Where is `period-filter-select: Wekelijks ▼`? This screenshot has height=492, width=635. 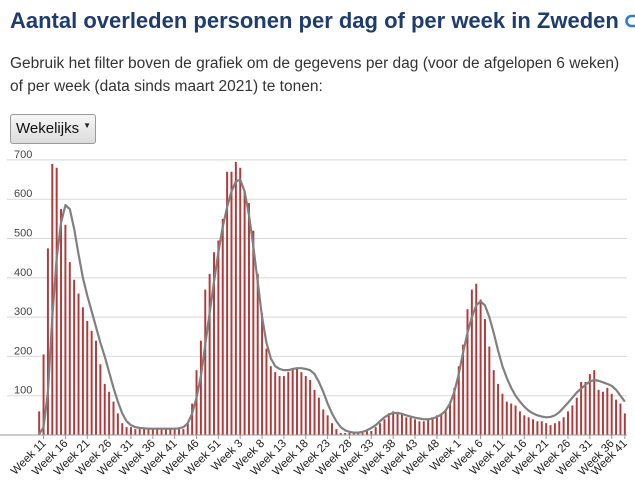 period-filter-select: Wekelijks ▼ is located at coordinates (53, 129).